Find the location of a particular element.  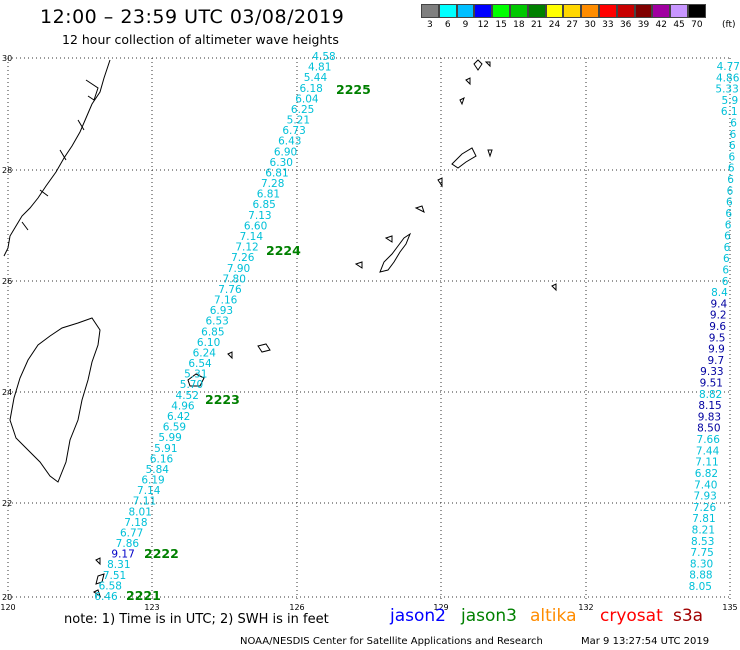

swh-value: 7.75 is located at coordinates (701, 553).